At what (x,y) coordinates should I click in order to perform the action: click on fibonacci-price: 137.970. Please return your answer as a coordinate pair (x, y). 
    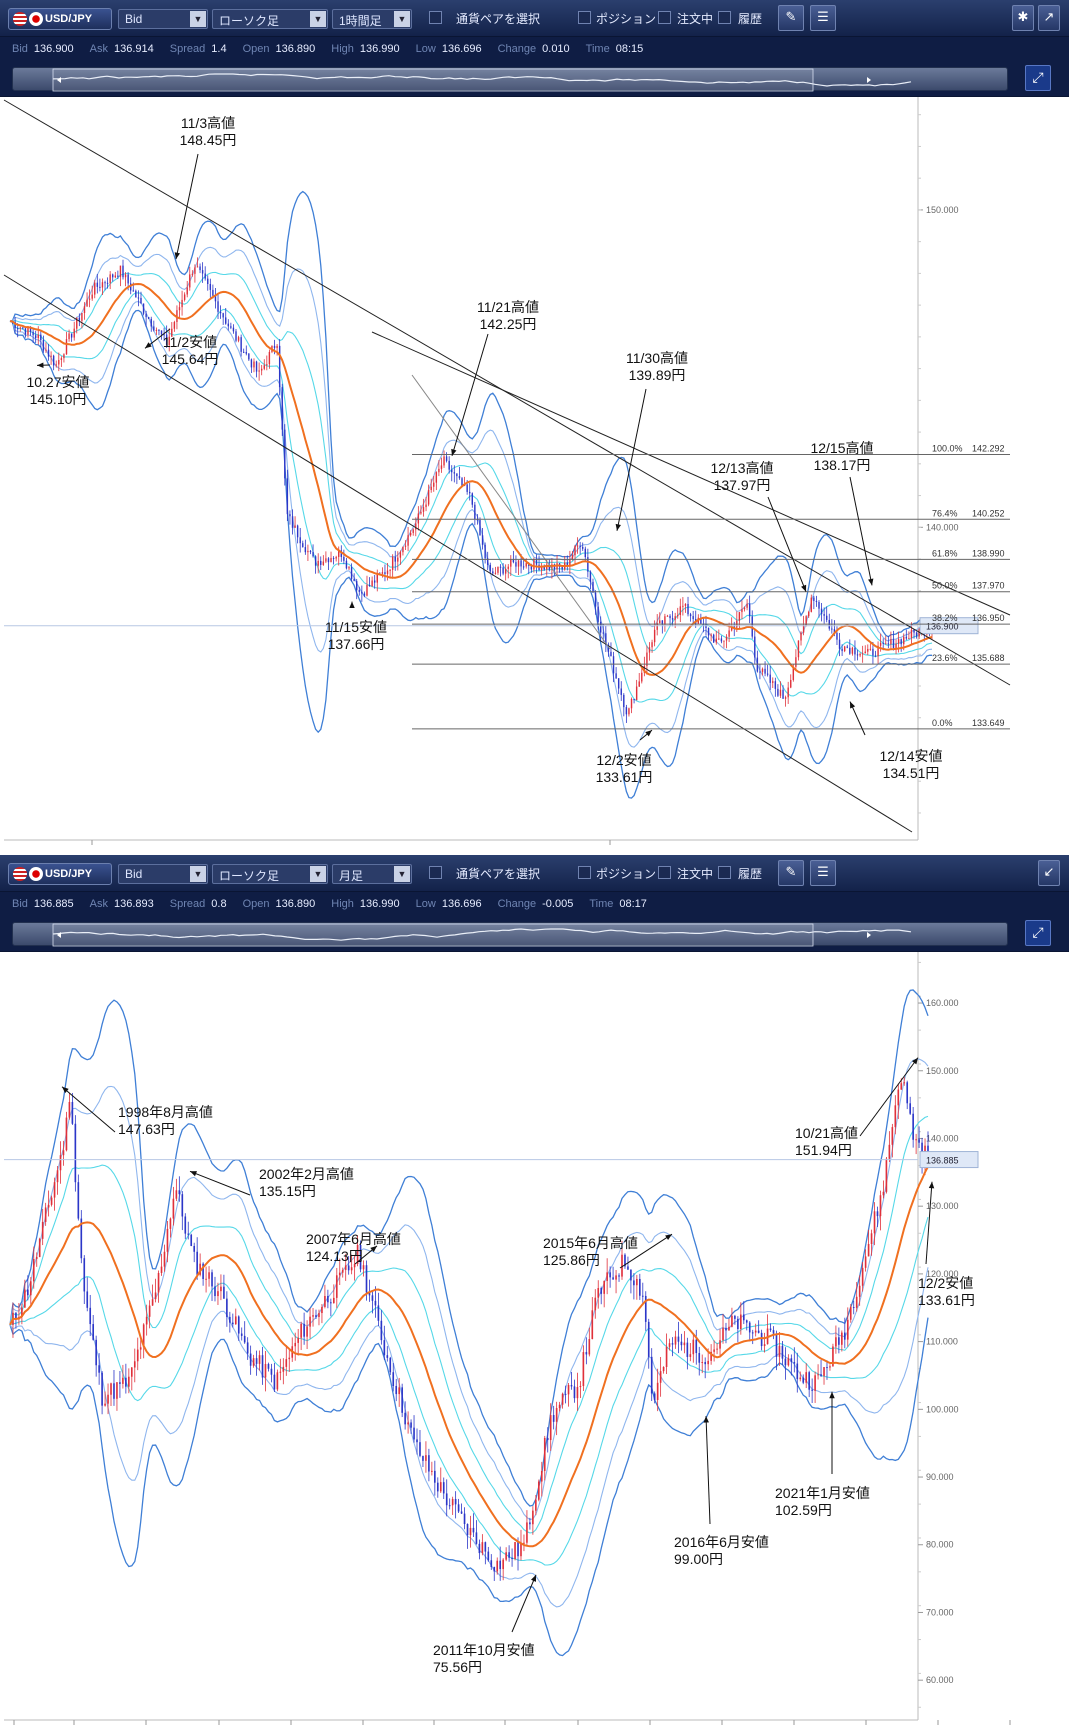
    Looking at the image, I should click on (988, 586).